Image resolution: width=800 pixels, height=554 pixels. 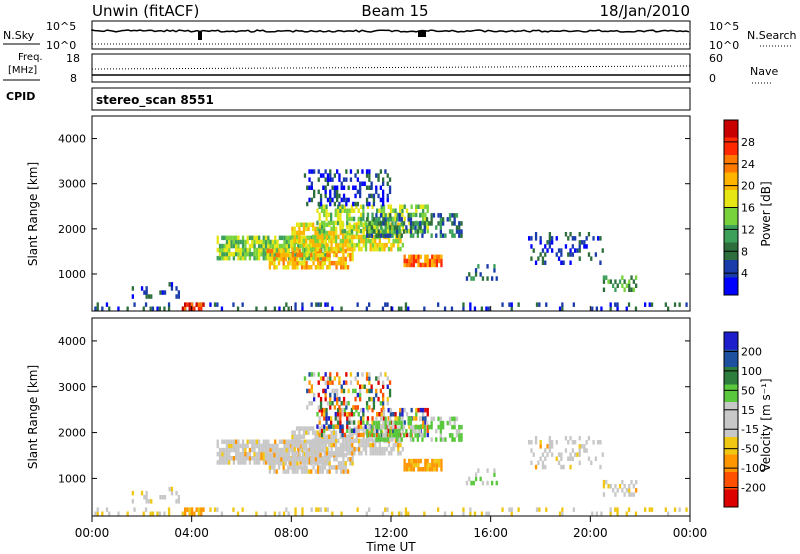 What do you see at coordinates (731, 481) in the screenshot?
I see `colorbar-swatch` at bounding box center [731, 481].